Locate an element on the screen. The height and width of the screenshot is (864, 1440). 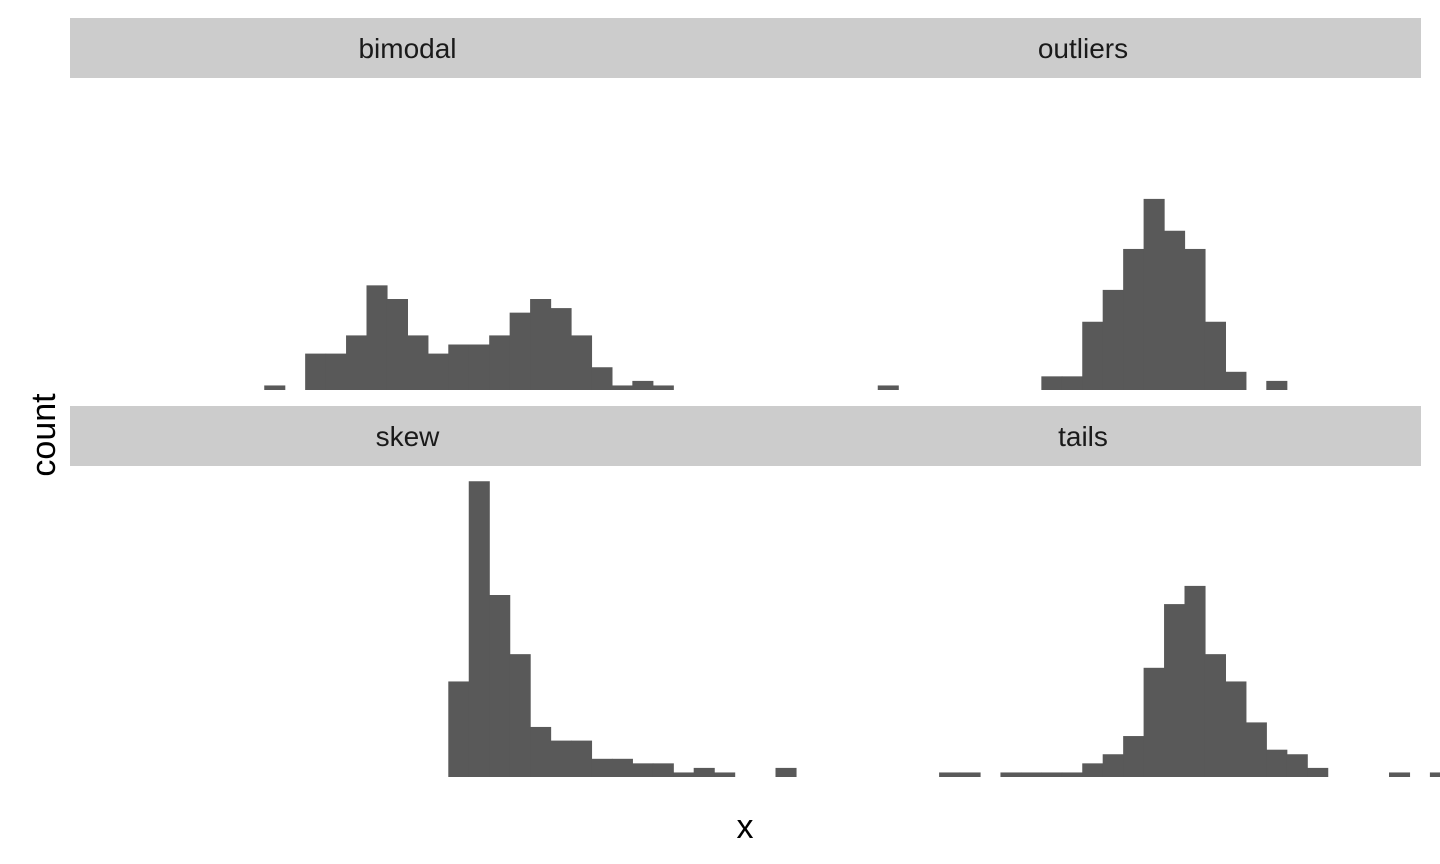
facet-label-outliers: outliers is located at coordinates (1083, 48).